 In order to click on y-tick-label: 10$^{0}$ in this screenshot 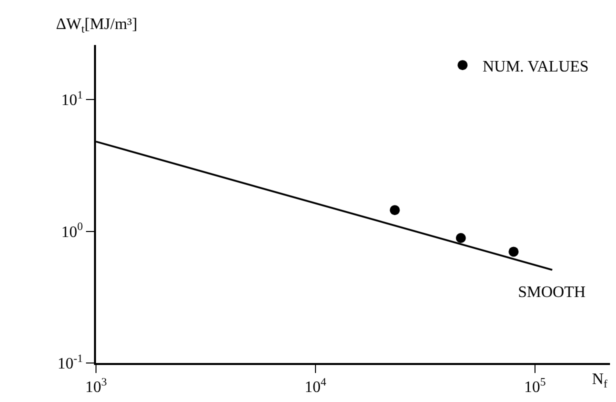, I will do `click(72, 231)`.